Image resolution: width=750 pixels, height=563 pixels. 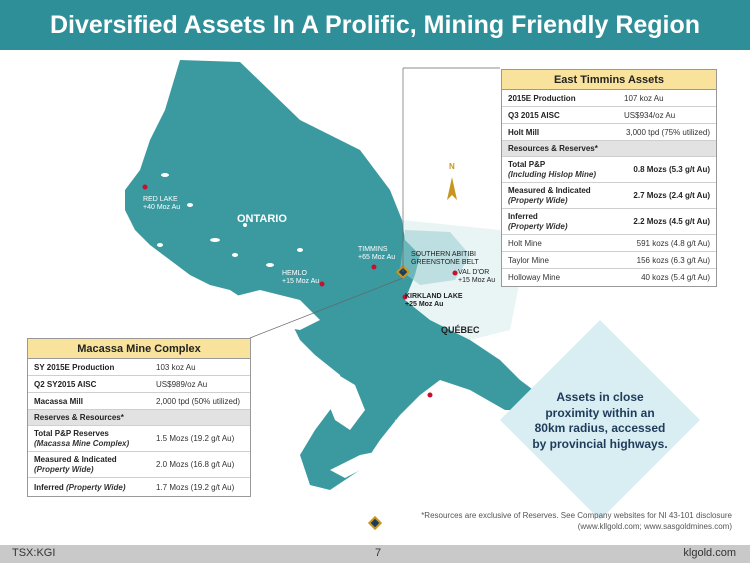 What do you see at coordinates (452, 394) in the screenshot?
I see `toronto-label: TORONTO` at bounding box center [452, 394].